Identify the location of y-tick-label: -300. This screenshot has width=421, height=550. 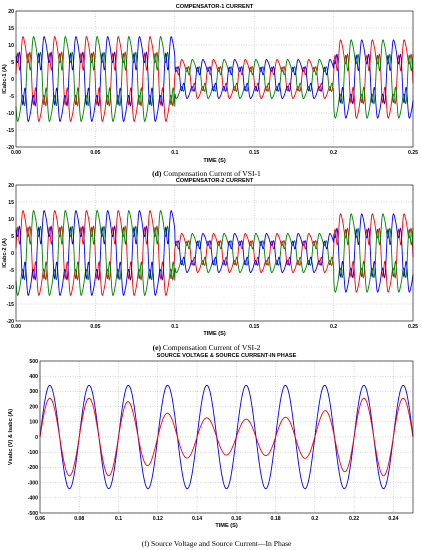
(33, 483).